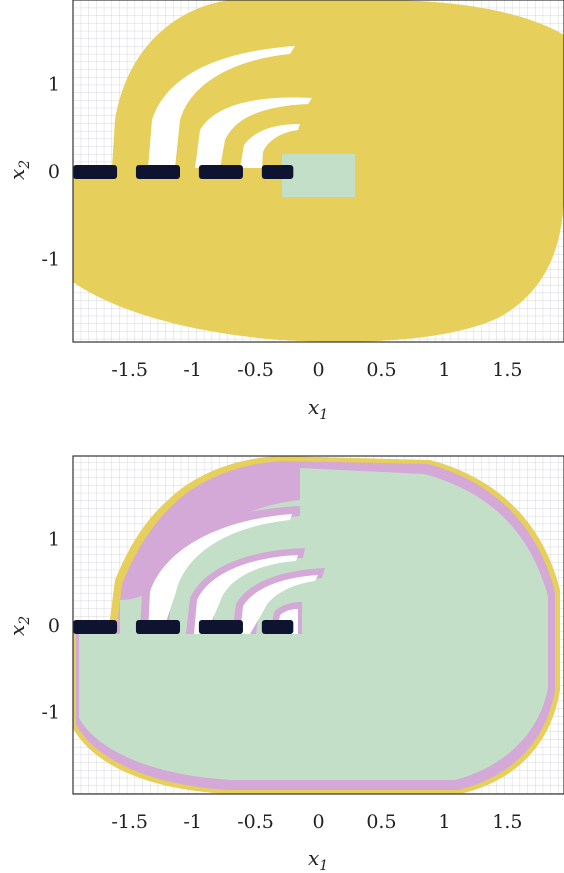  I want to click on bottom-ylabel: x2, so click(19, 626).